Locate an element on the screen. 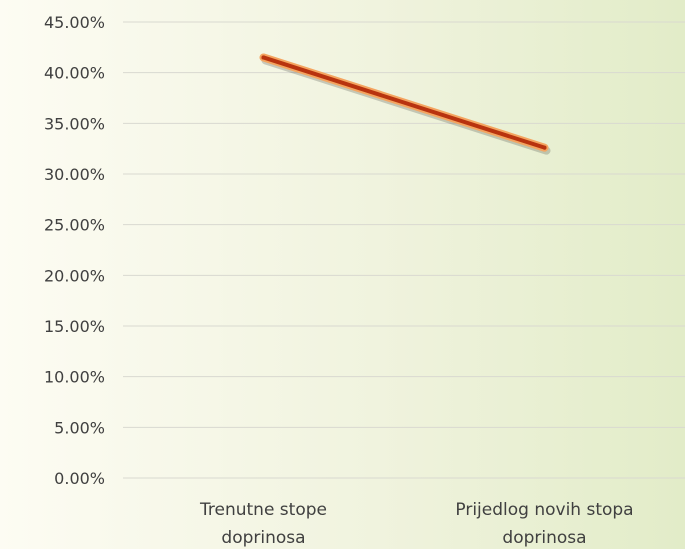 The image size is (685, 549). series-line is located at coordinates (404, 102).